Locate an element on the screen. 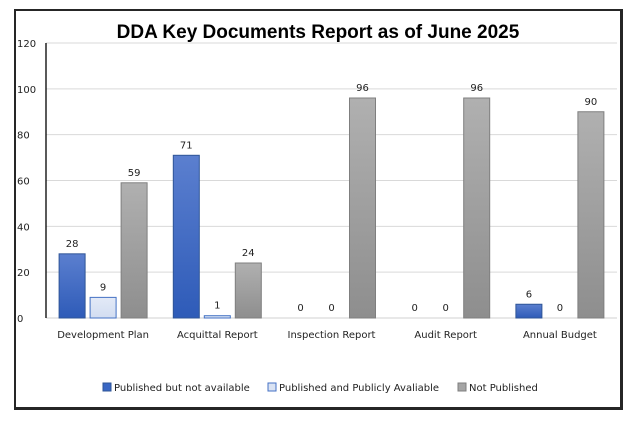 The image size is (639, 423). x-category-label: Development Plan is located at coordinates (103, 335).